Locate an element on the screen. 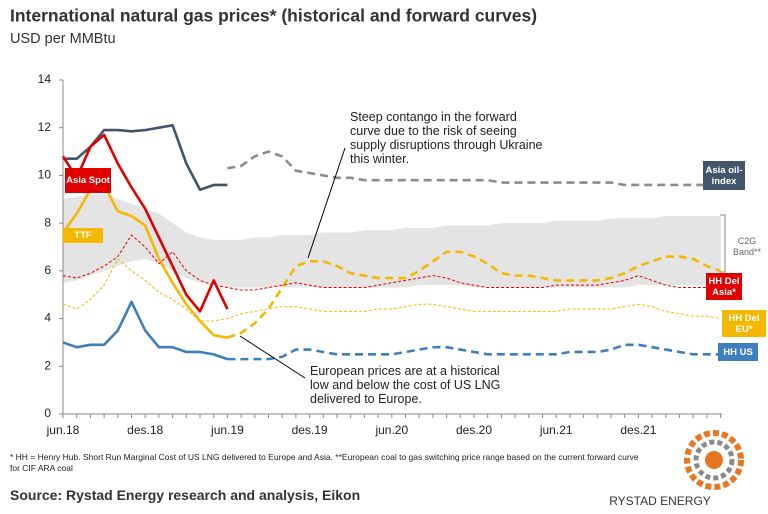  y-tick-label: 12 is located at coordinates (45, 127).